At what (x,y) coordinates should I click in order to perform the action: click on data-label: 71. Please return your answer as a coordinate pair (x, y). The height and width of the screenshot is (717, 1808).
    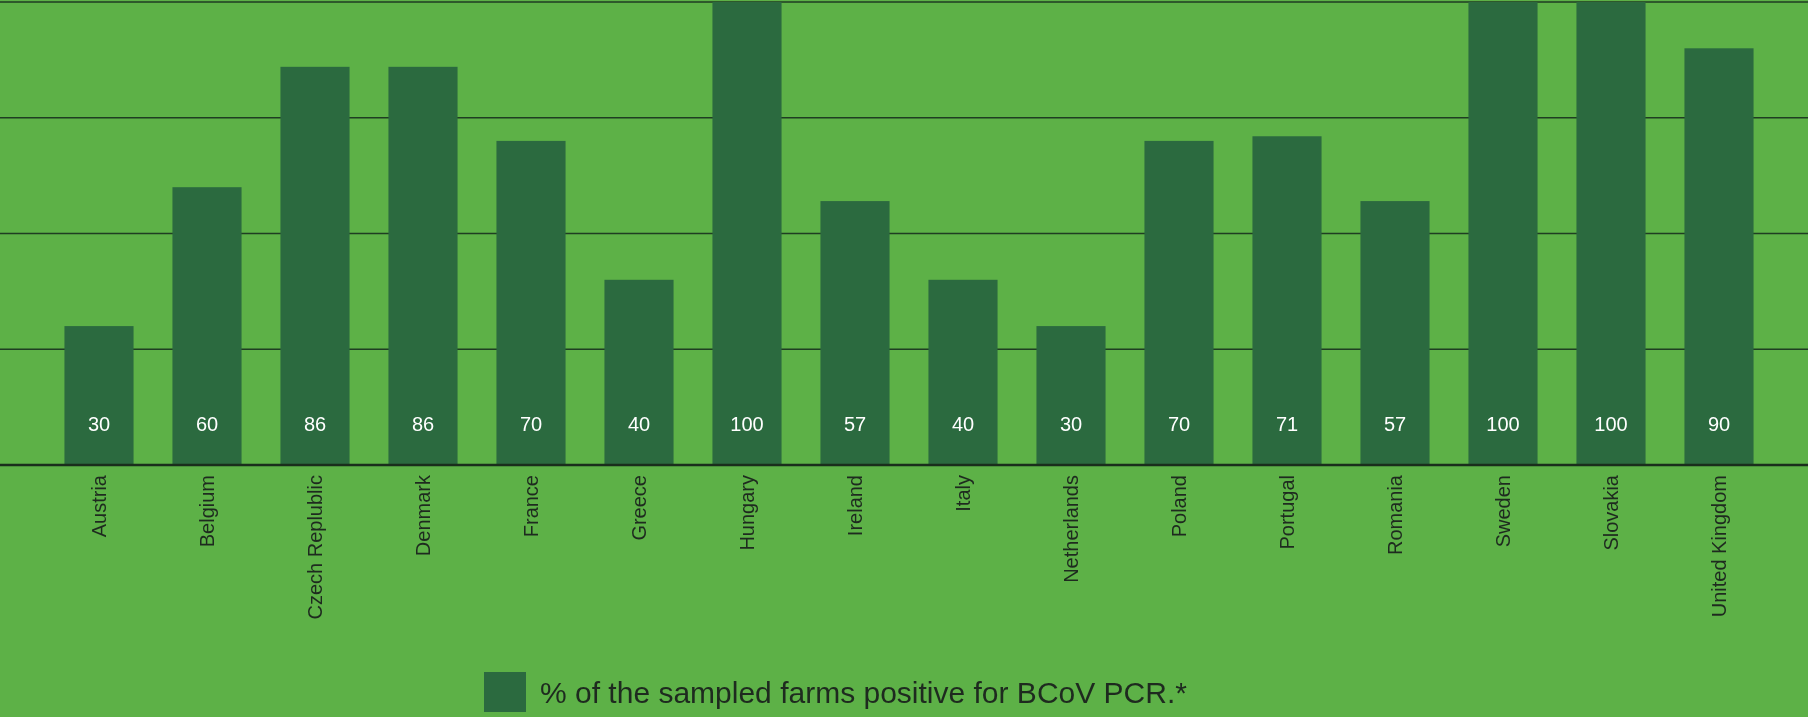
    Looking at the image, I should click on (1287, 424).